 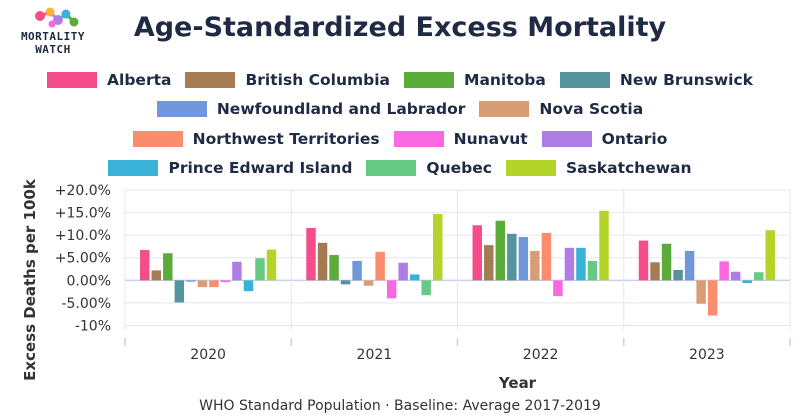 What do you see at coordinates (93, 326) in the screenshot?
I see `y-tick-label: -10%` at bounding box center [93, 326].